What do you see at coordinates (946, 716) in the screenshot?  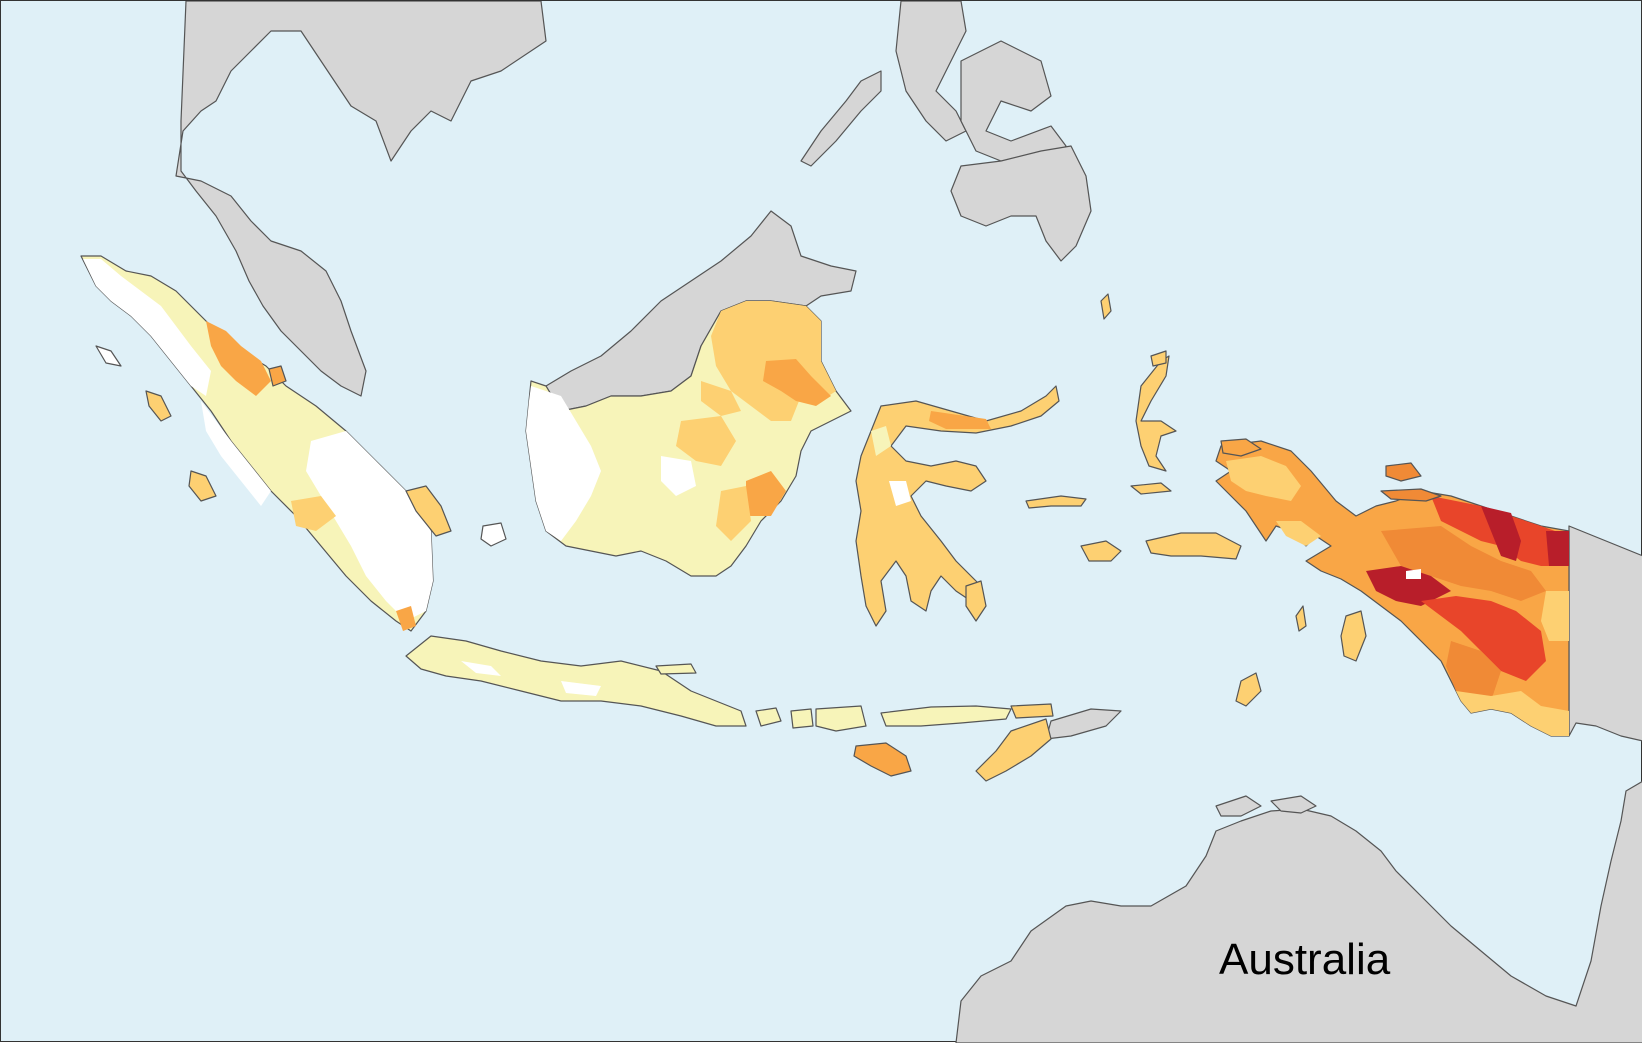 I see `flores` at bounding box center [946, 716].